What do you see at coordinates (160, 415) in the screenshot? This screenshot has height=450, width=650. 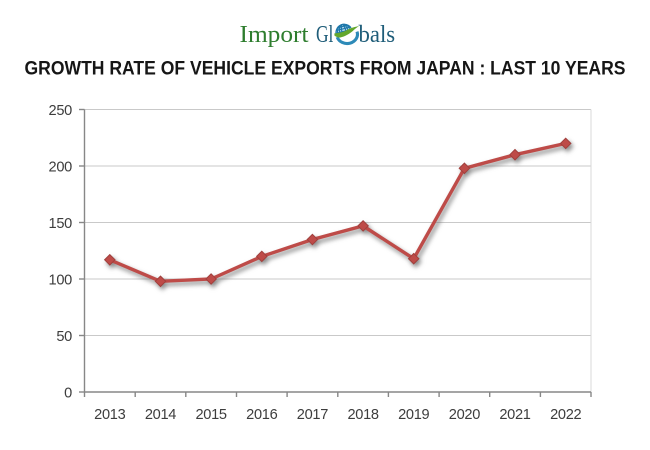 I see `svg-text: 2014` at bounding box center [160, 415].